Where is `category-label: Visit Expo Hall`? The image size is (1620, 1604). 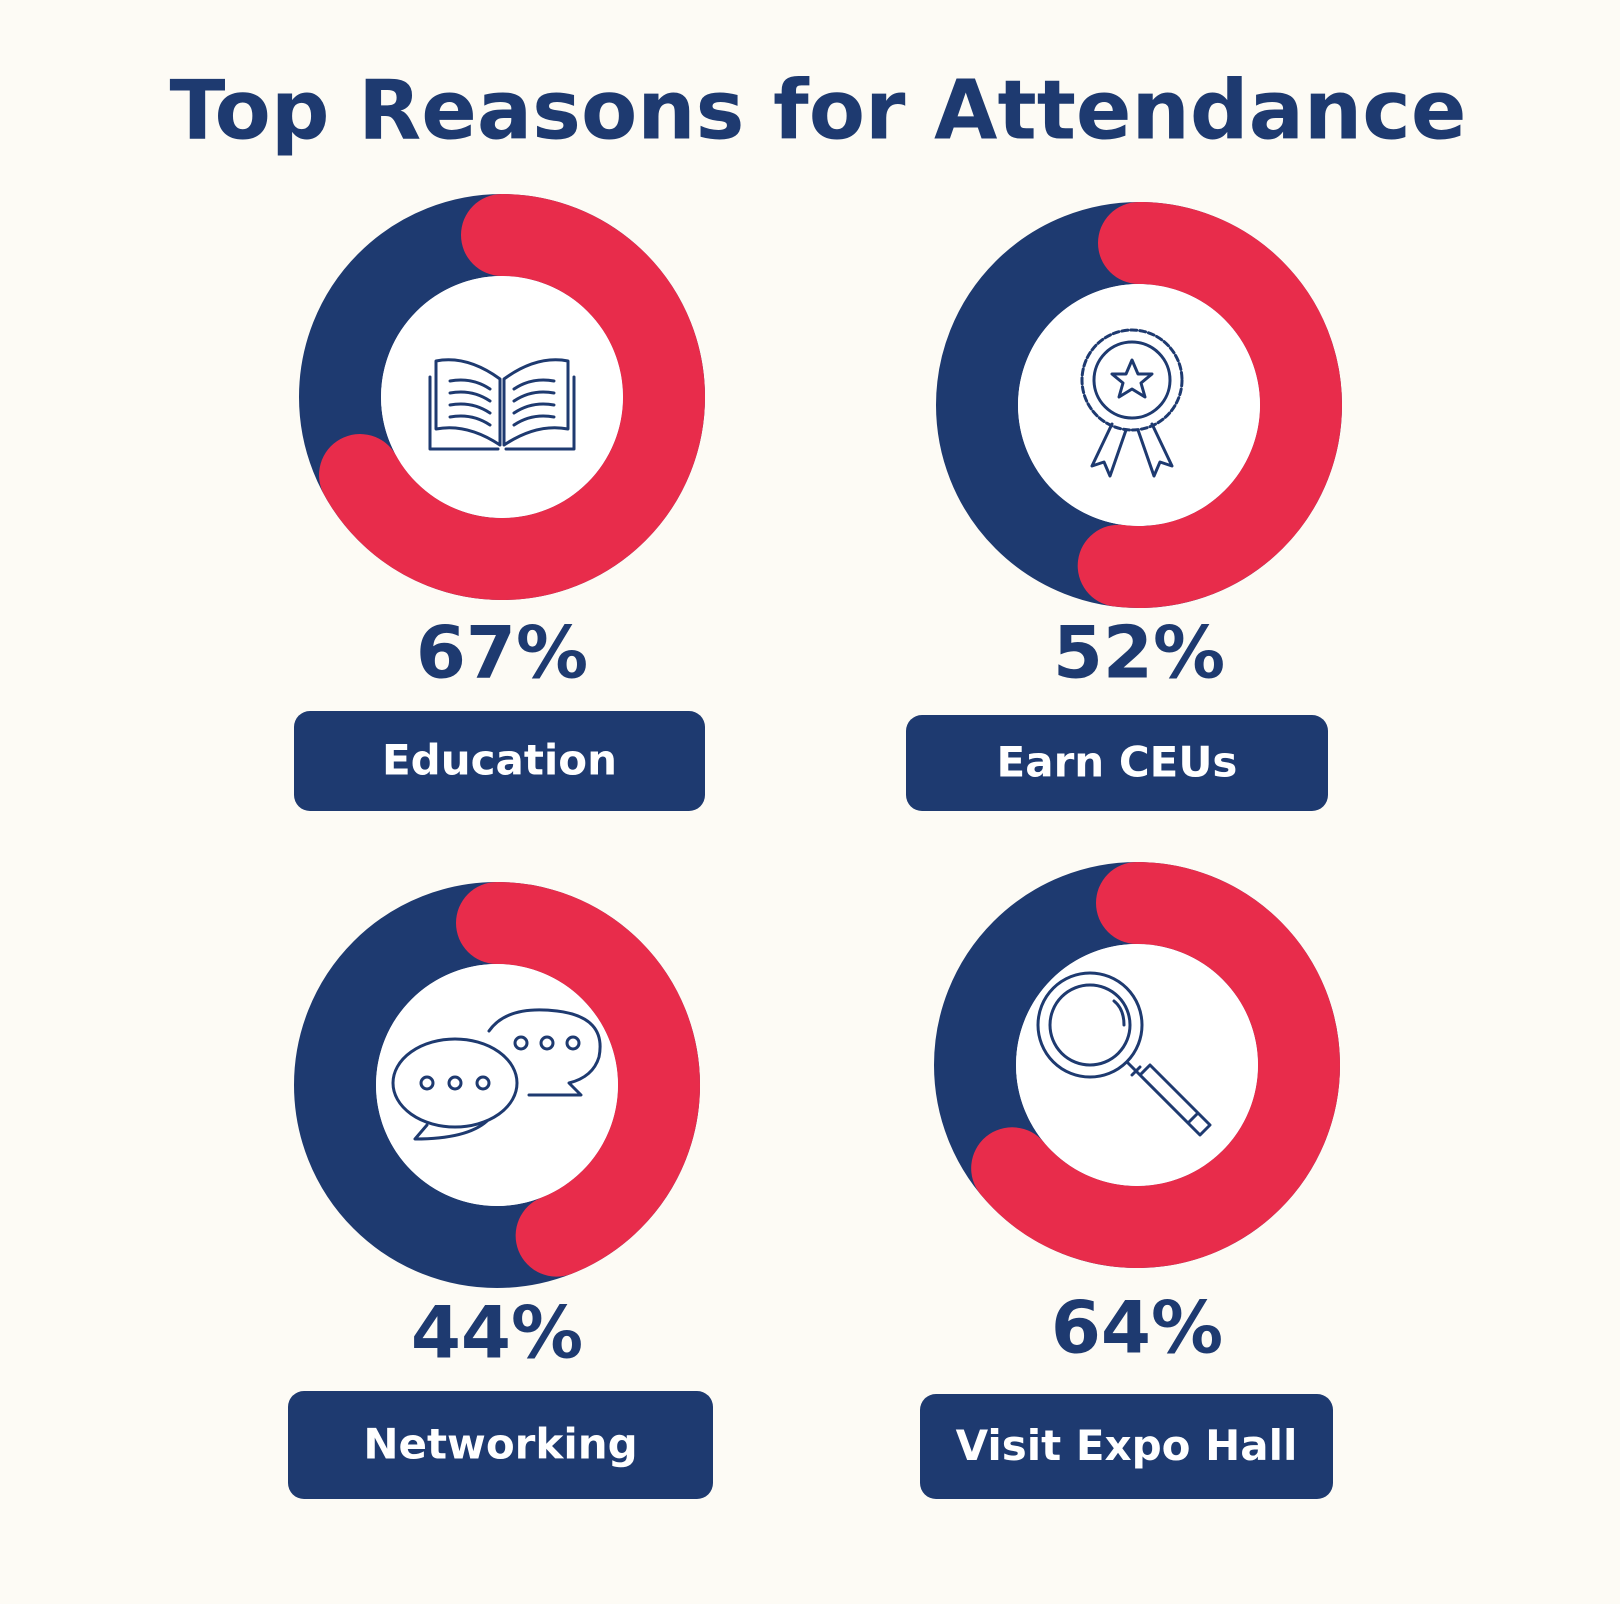 category-label: Visit Expo Hall is located at coordinates (1127, 1445).